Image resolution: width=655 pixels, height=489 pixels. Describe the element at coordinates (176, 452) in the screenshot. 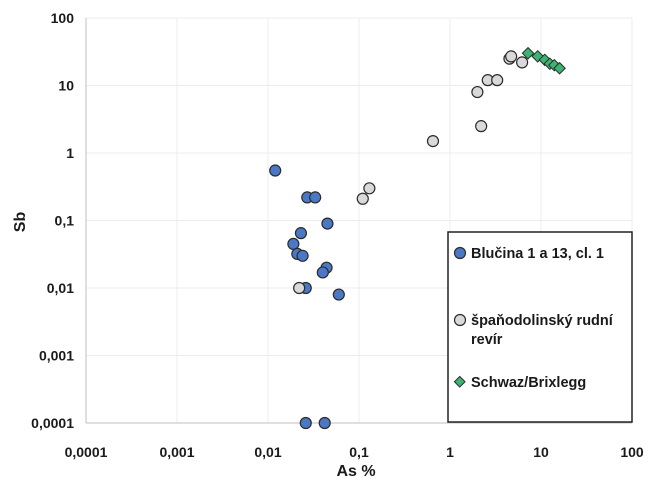

I see `x-tick-label: 0,001` at that location.